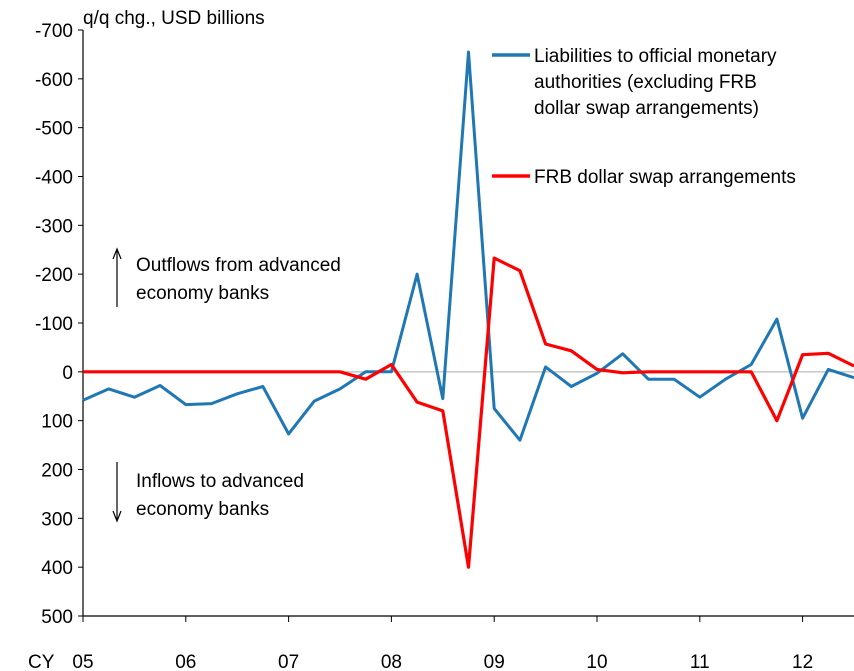 This screenshot has height=671, width=854. Describe the element at coordinates (57, 471) in the screenshot. I see `y-tick-label: 200` at that location.